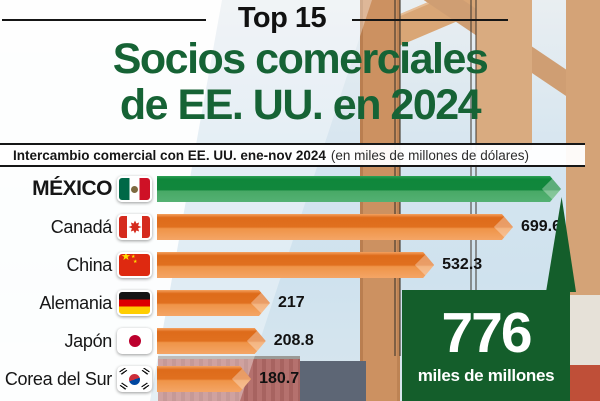 The image size is (600, 401). I want to click on japan-flag-icon, so click(134, 341).